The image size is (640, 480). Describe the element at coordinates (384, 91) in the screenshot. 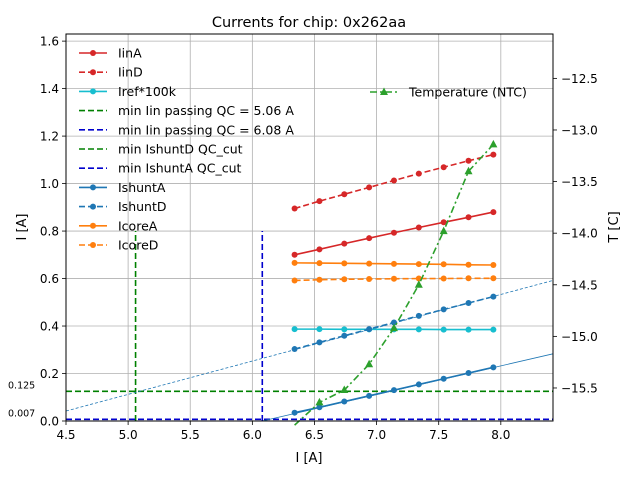

I see `legend-marker-r0` at that location.